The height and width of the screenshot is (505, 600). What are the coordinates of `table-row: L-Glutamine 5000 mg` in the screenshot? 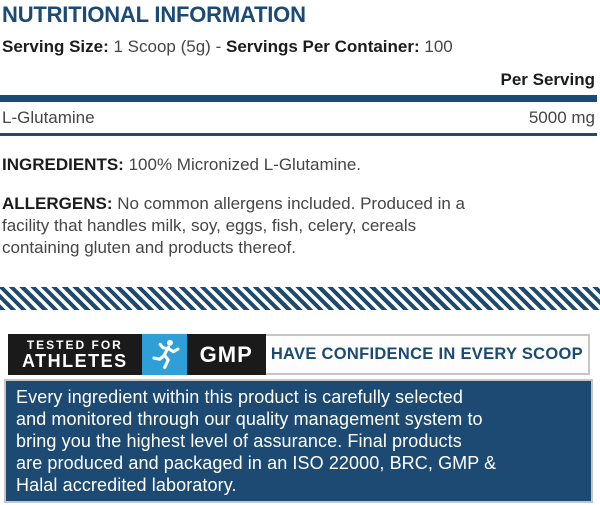 It's located at (298, 117).